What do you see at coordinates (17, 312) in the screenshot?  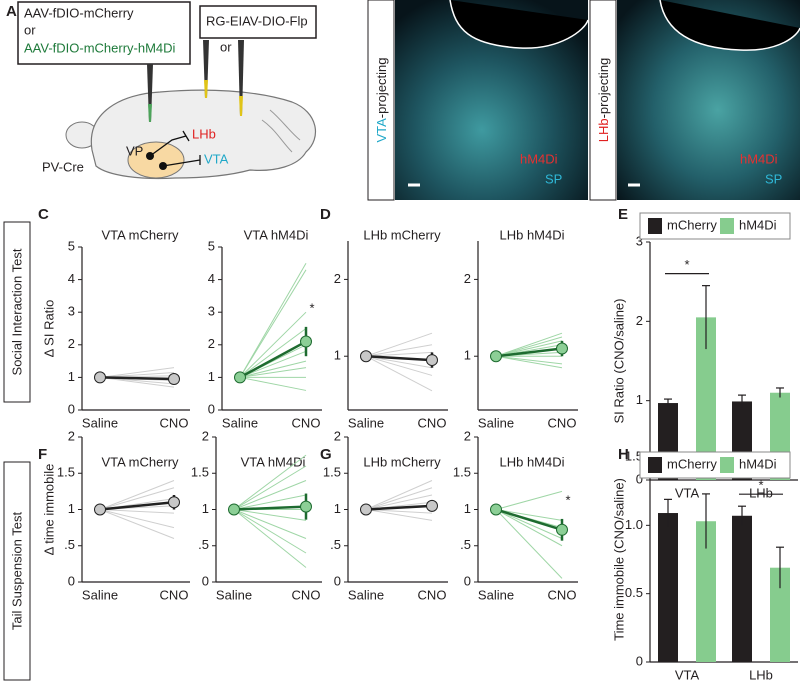 I see `row-label-box` at bounding box center [17, 312].